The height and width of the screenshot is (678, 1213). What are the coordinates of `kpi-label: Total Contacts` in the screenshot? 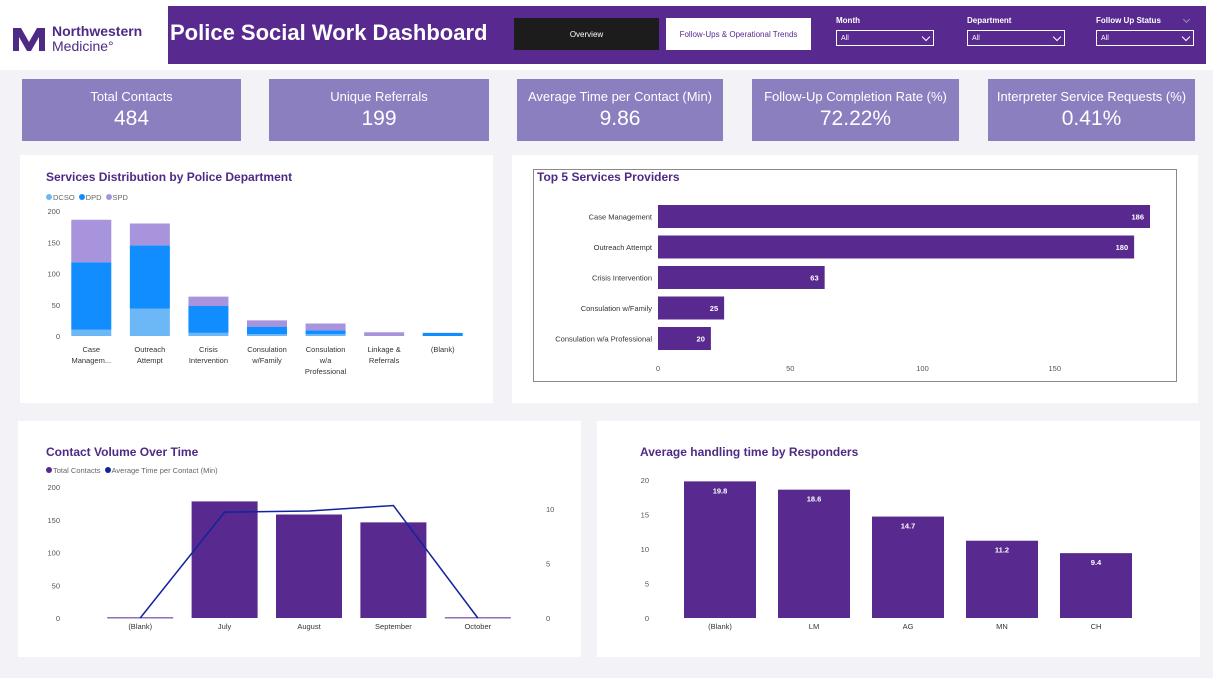 It's located at (131, 96).